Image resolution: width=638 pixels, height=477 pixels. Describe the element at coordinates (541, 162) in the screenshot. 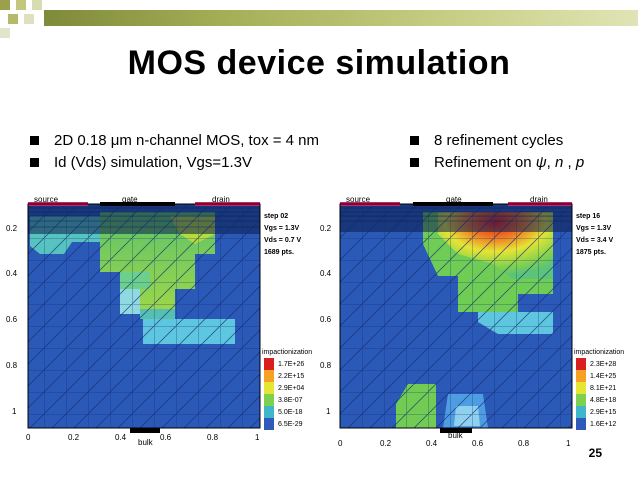

I see `psi-symbol: ψ` at that location.